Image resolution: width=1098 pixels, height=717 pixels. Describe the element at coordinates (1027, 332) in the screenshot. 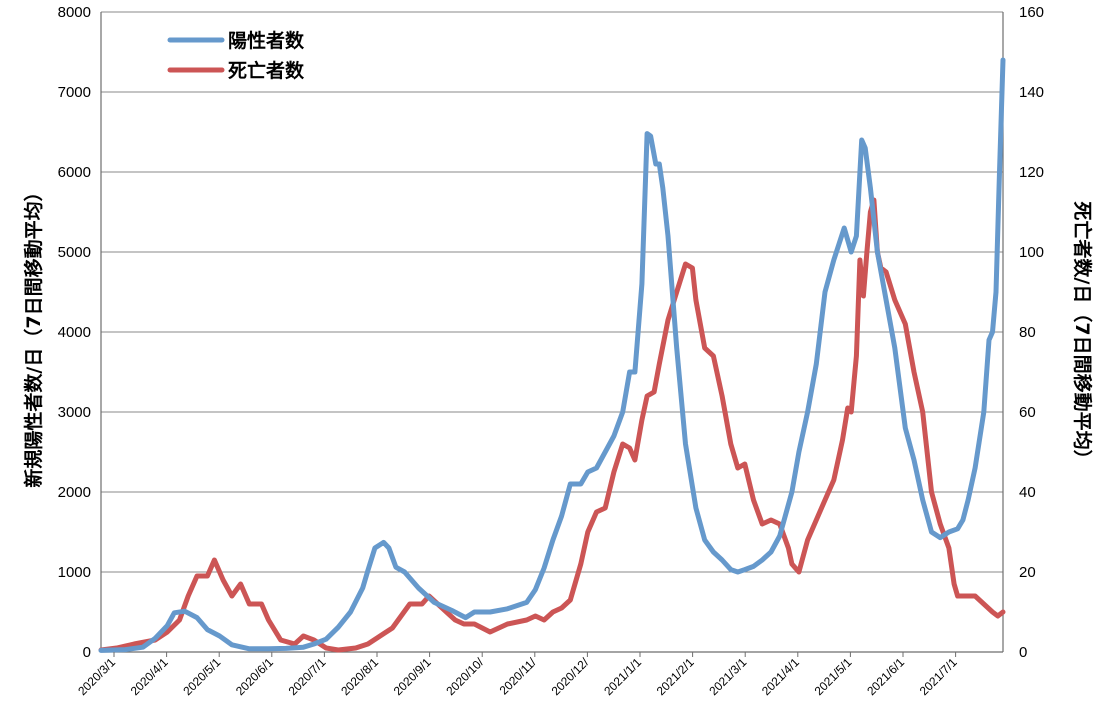

I see `right-tick-label: 80` at that location.